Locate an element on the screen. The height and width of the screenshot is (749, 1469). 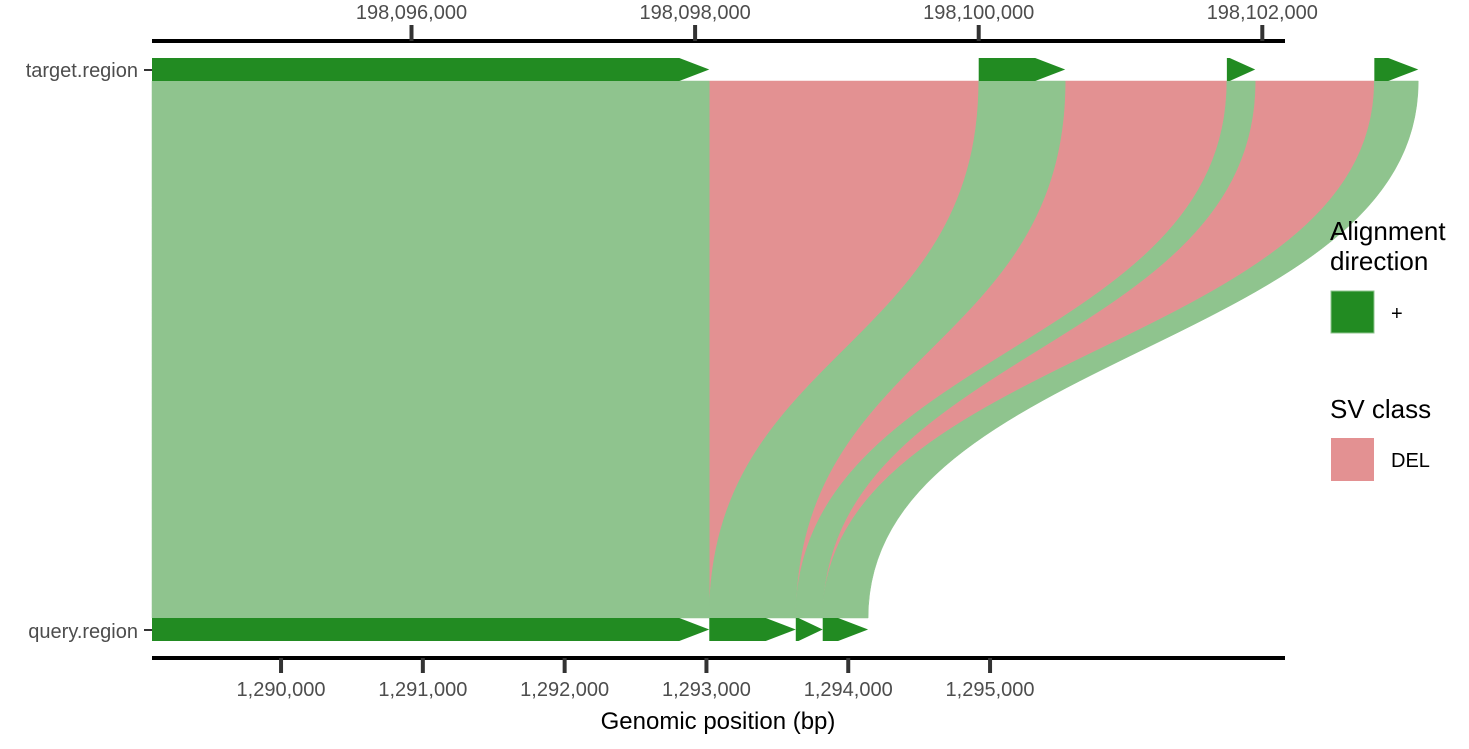
query-tick-label-3: 1,292,000 is located at coordinates (564, 690).